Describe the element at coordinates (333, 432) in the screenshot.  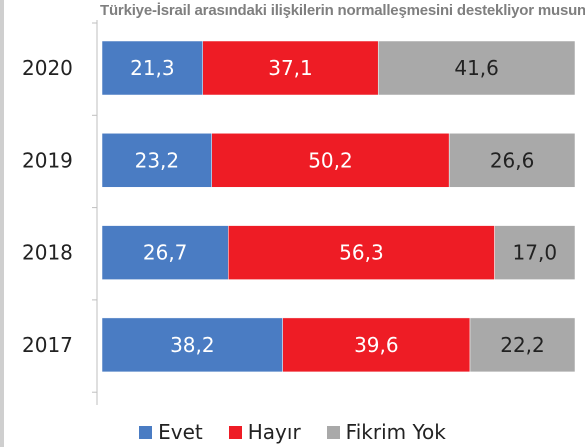
I see `legend-swatch-fikrim-yok` at that location.